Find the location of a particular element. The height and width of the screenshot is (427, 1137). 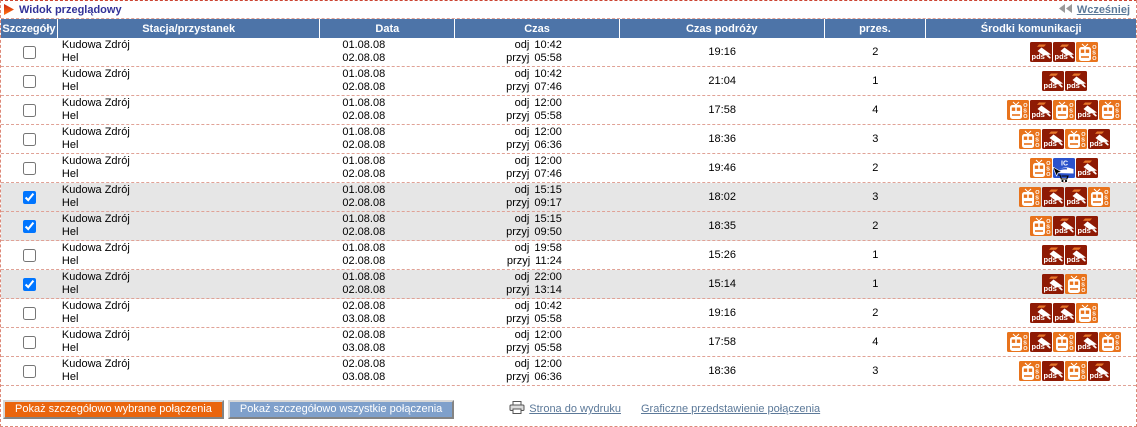

arrival-time: 07:46 is located at coordinates (548, 174).